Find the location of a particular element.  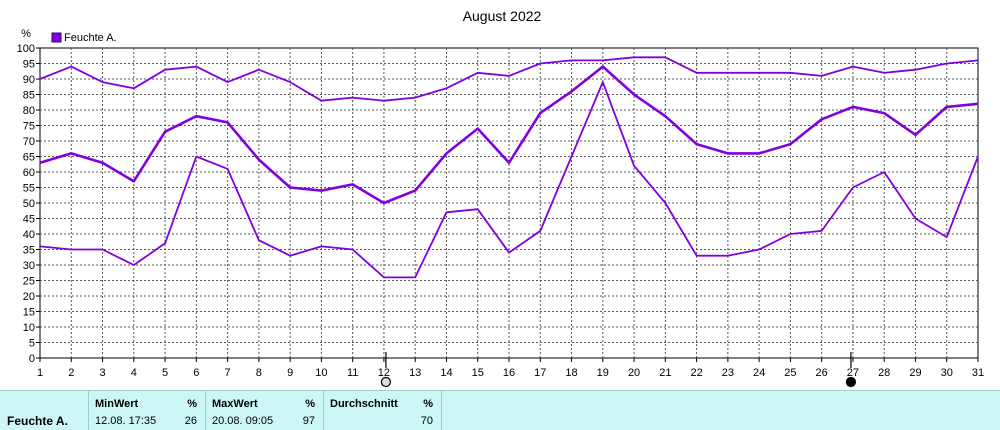

stats-row-label: Feuchte A. is located at coordinates (37, 421).